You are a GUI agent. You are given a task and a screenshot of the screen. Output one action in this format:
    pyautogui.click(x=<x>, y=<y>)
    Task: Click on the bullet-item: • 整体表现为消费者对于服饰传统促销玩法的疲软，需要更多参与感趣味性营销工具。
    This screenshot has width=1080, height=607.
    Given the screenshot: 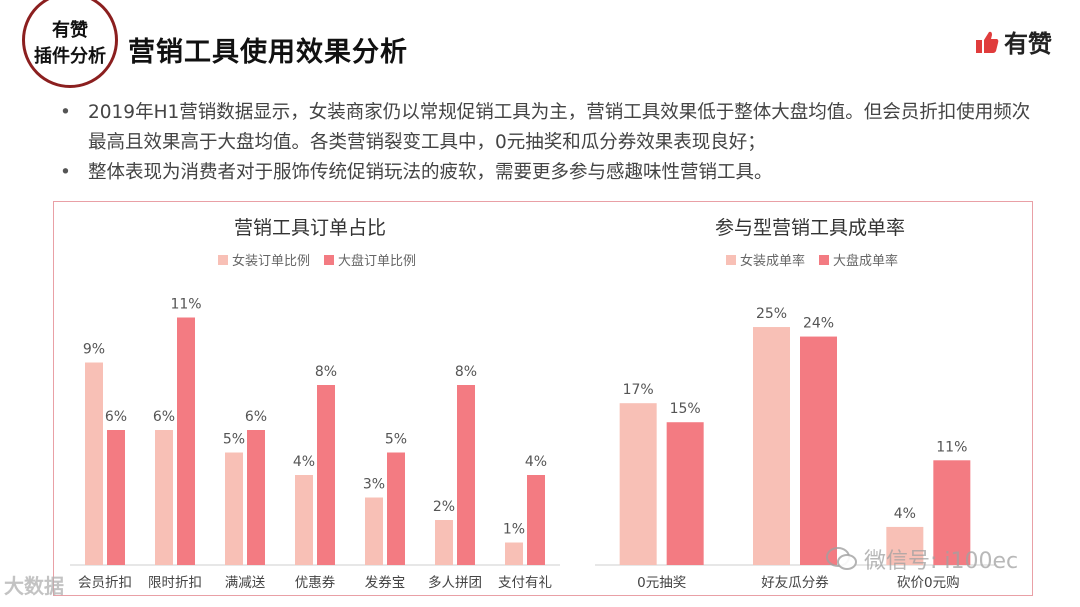 What is the action you would take?
    pyautogui.click(x=550, y=173)
    